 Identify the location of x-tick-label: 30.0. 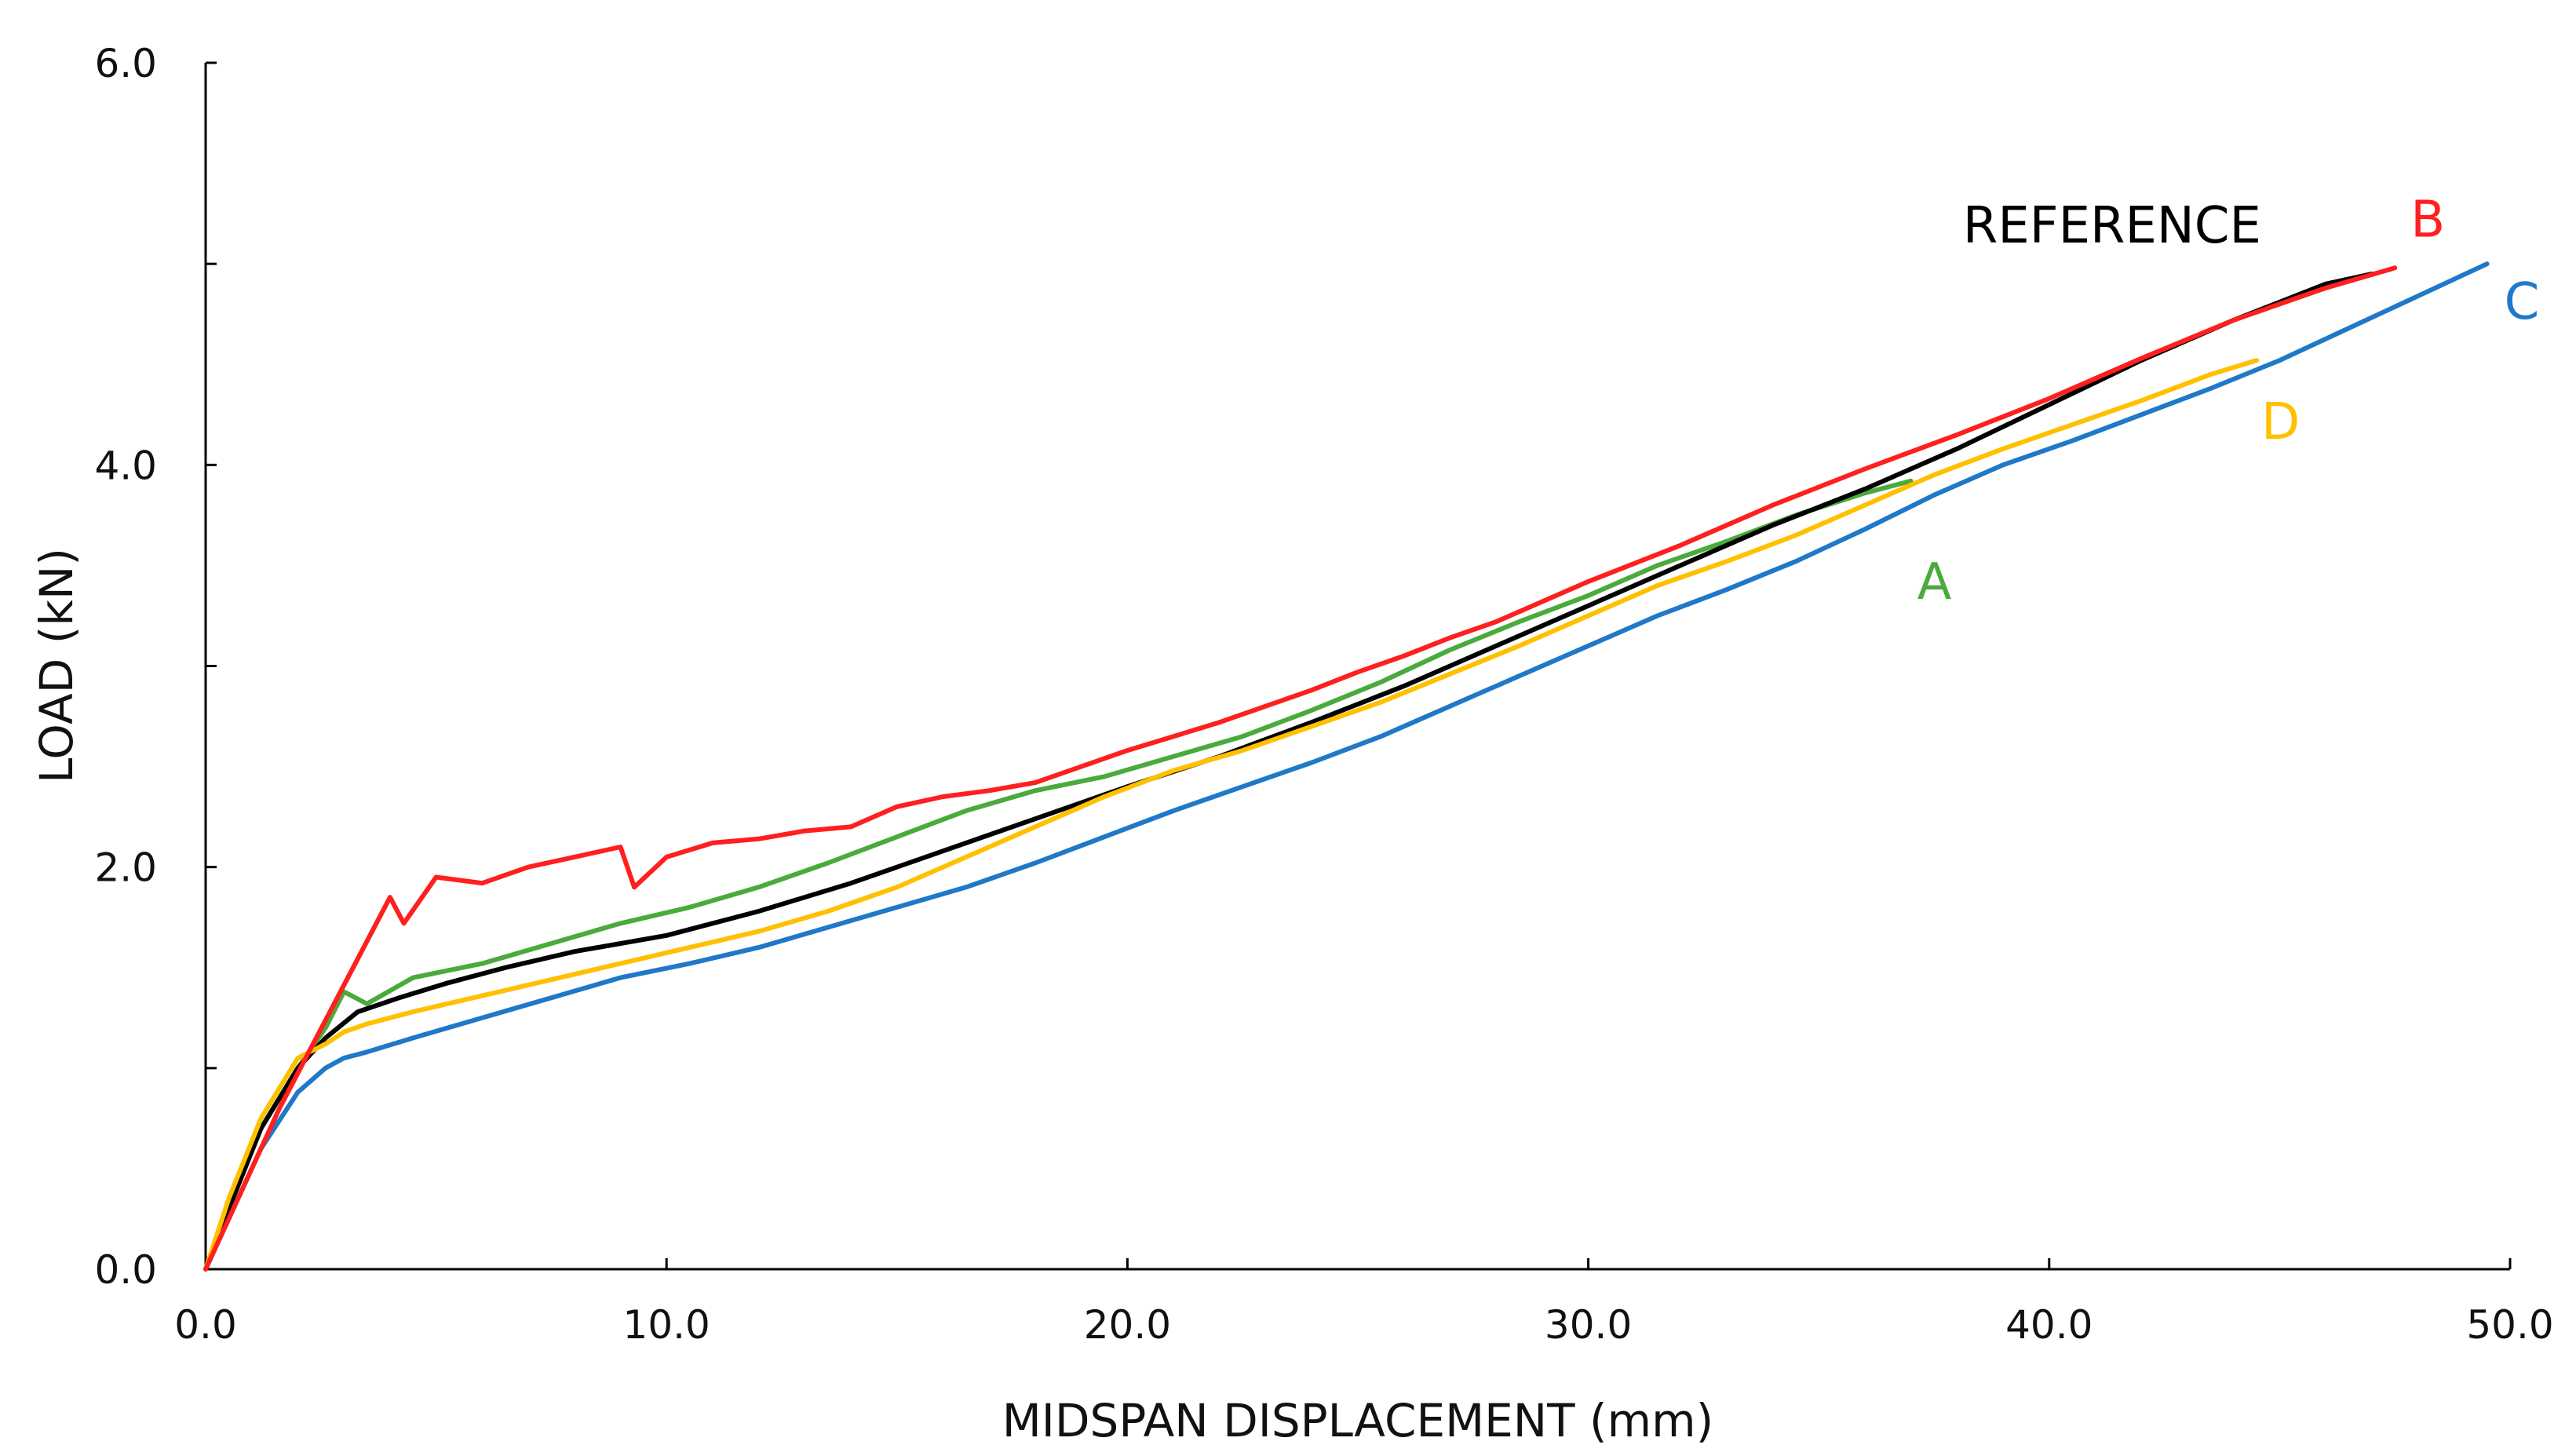
(1588, 1325).